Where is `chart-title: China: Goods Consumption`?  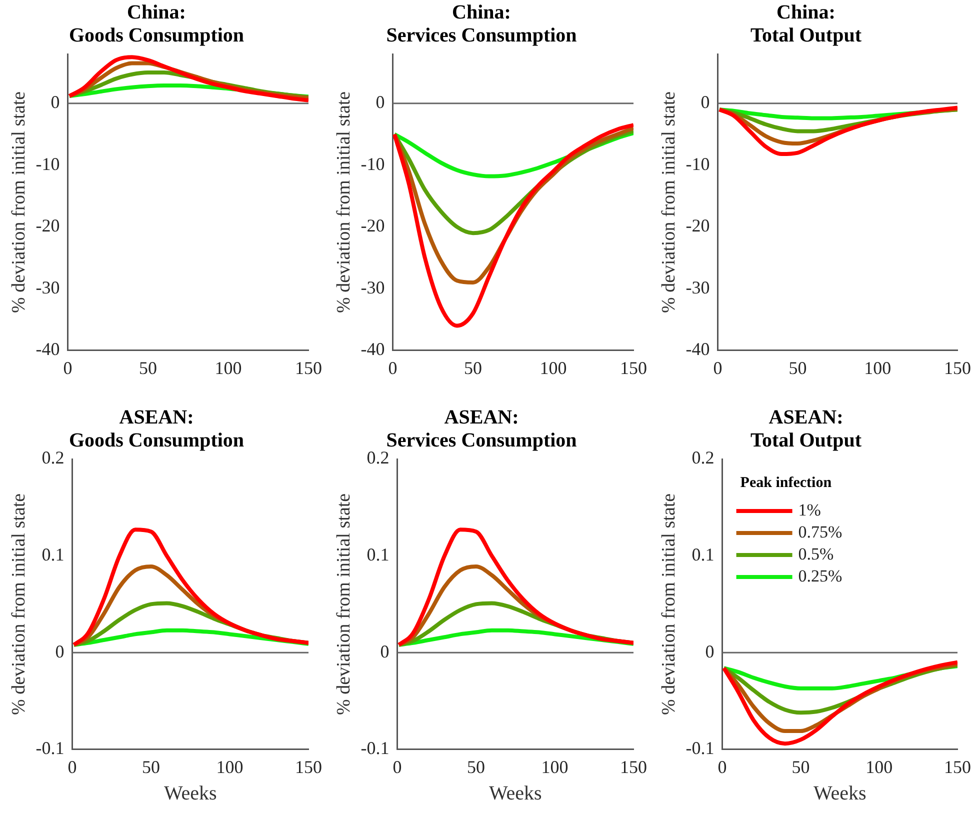
chart-title: China: Goods Consumption is located at coordinates (156, 24).